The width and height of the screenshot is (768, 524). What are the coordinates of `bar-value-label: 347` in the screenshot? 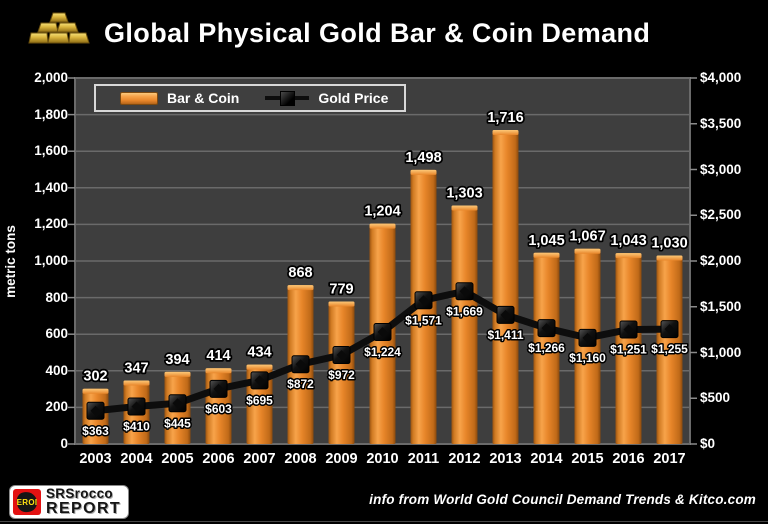 It's located at (136, 368).